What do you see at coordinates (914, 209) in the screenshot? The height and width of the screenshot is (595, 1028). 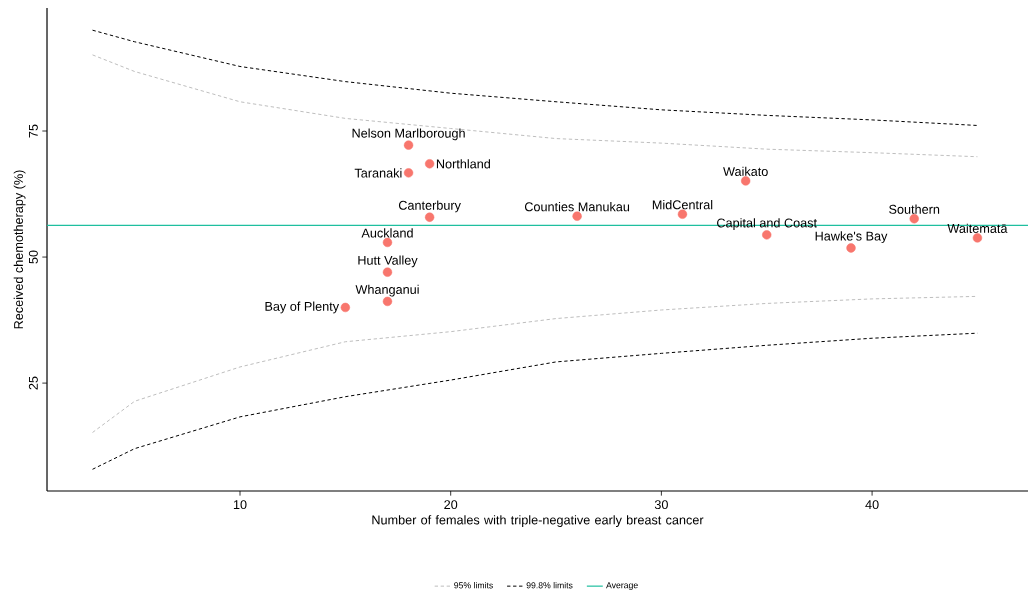 I see `annotation: Southern` at bounding box center [914, 209].